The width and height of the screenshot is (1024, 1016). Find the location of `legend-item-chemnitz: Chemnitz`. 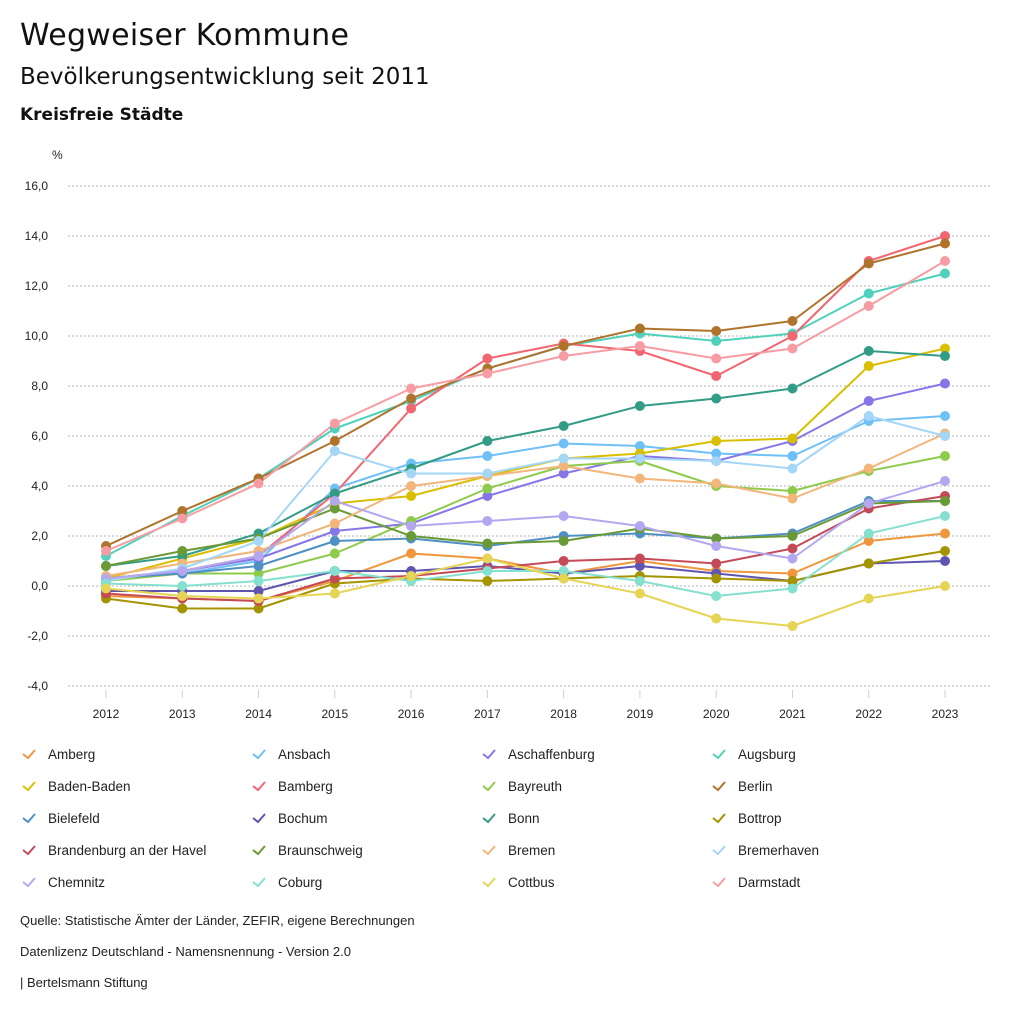

legend-item-chemnitz: Chemnitz is located at coordinates (62, 882).